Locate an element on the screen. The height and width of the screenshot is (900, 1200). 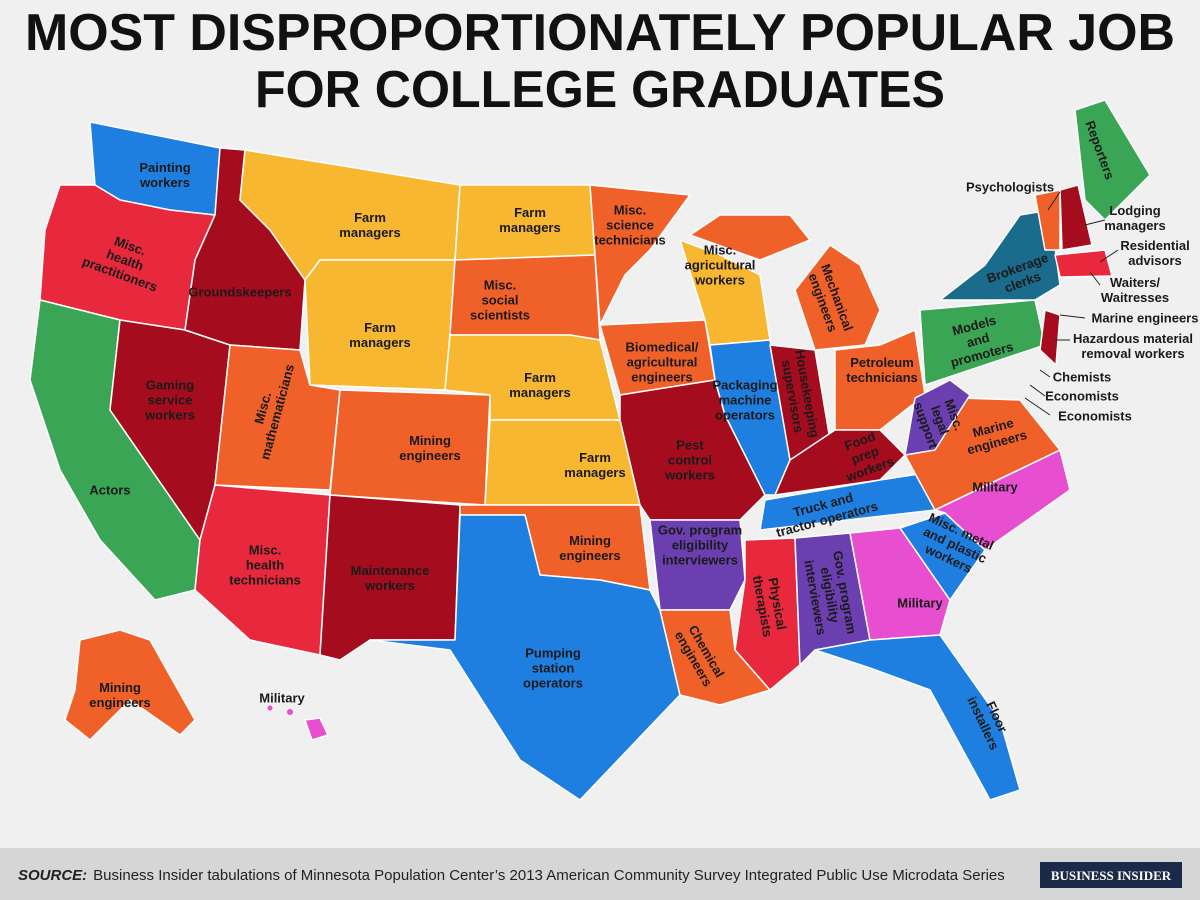
label-text: Actors is located at coordinates (109, 490).